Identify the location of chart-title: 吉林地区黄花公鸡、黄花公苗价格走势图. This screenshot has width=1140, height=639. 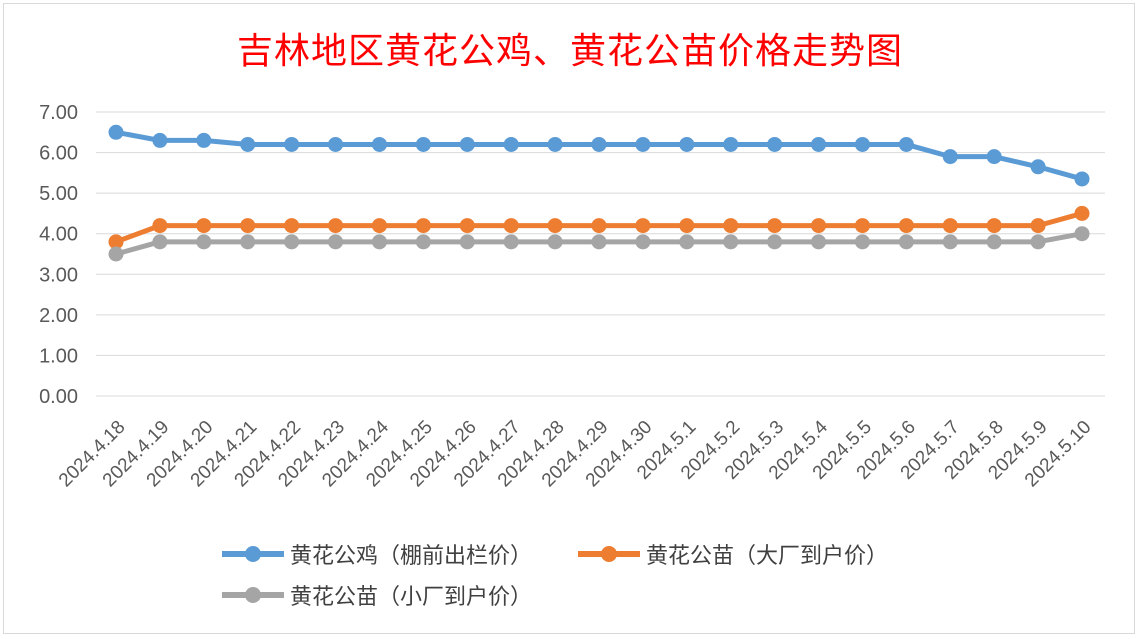
(569, 51).